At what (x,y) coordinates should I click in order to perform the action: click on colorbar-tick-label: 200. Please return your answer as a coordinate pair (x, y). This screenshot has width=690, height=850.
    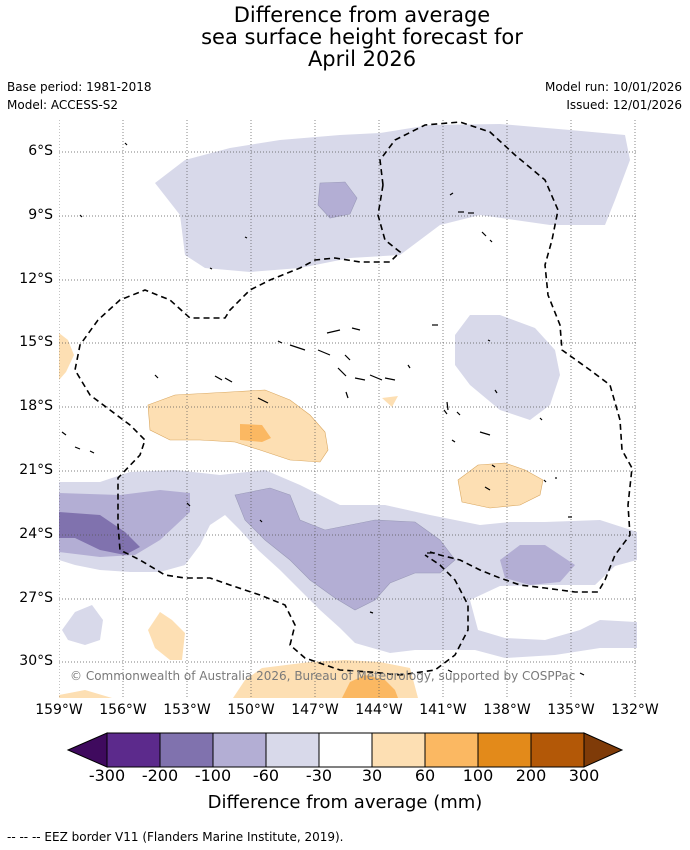
    Looking at the image, I should click on (531, 775).